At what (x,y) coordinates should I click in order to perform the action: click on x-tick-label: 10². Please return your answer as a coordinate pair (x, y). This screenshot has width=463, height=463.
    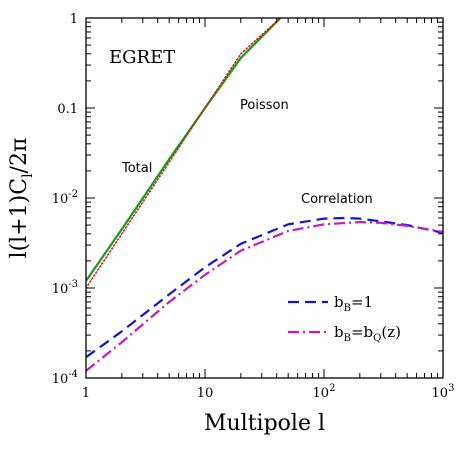
    Looking at the image, I should click on (324, 392).